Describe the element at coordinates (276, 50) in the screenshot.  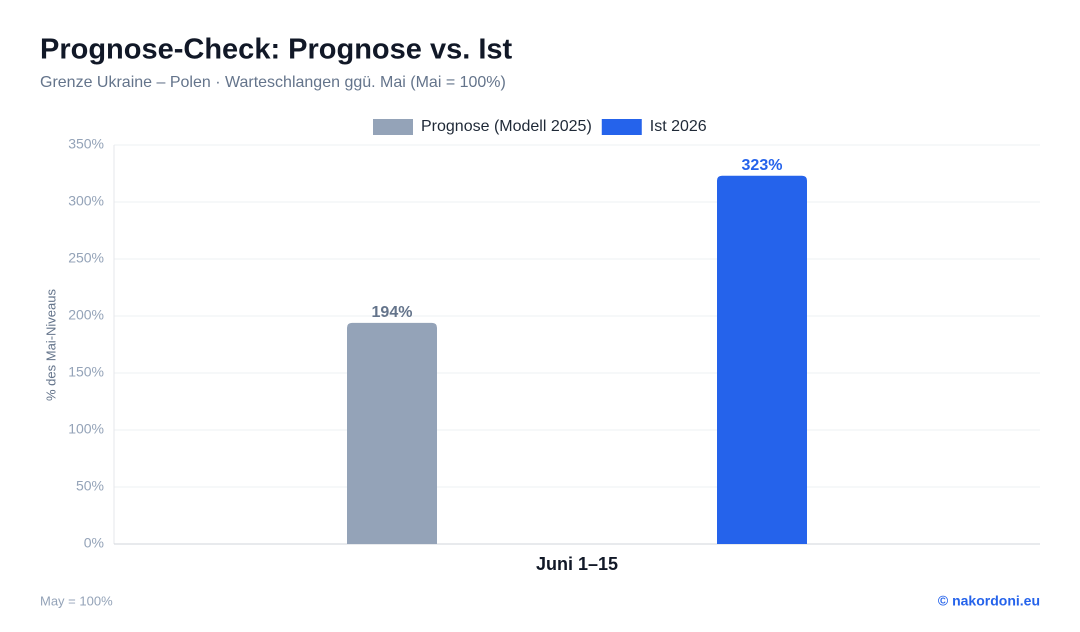
I see `chart-title: Prognose-Check: Prognose vs. Ist` at that location.